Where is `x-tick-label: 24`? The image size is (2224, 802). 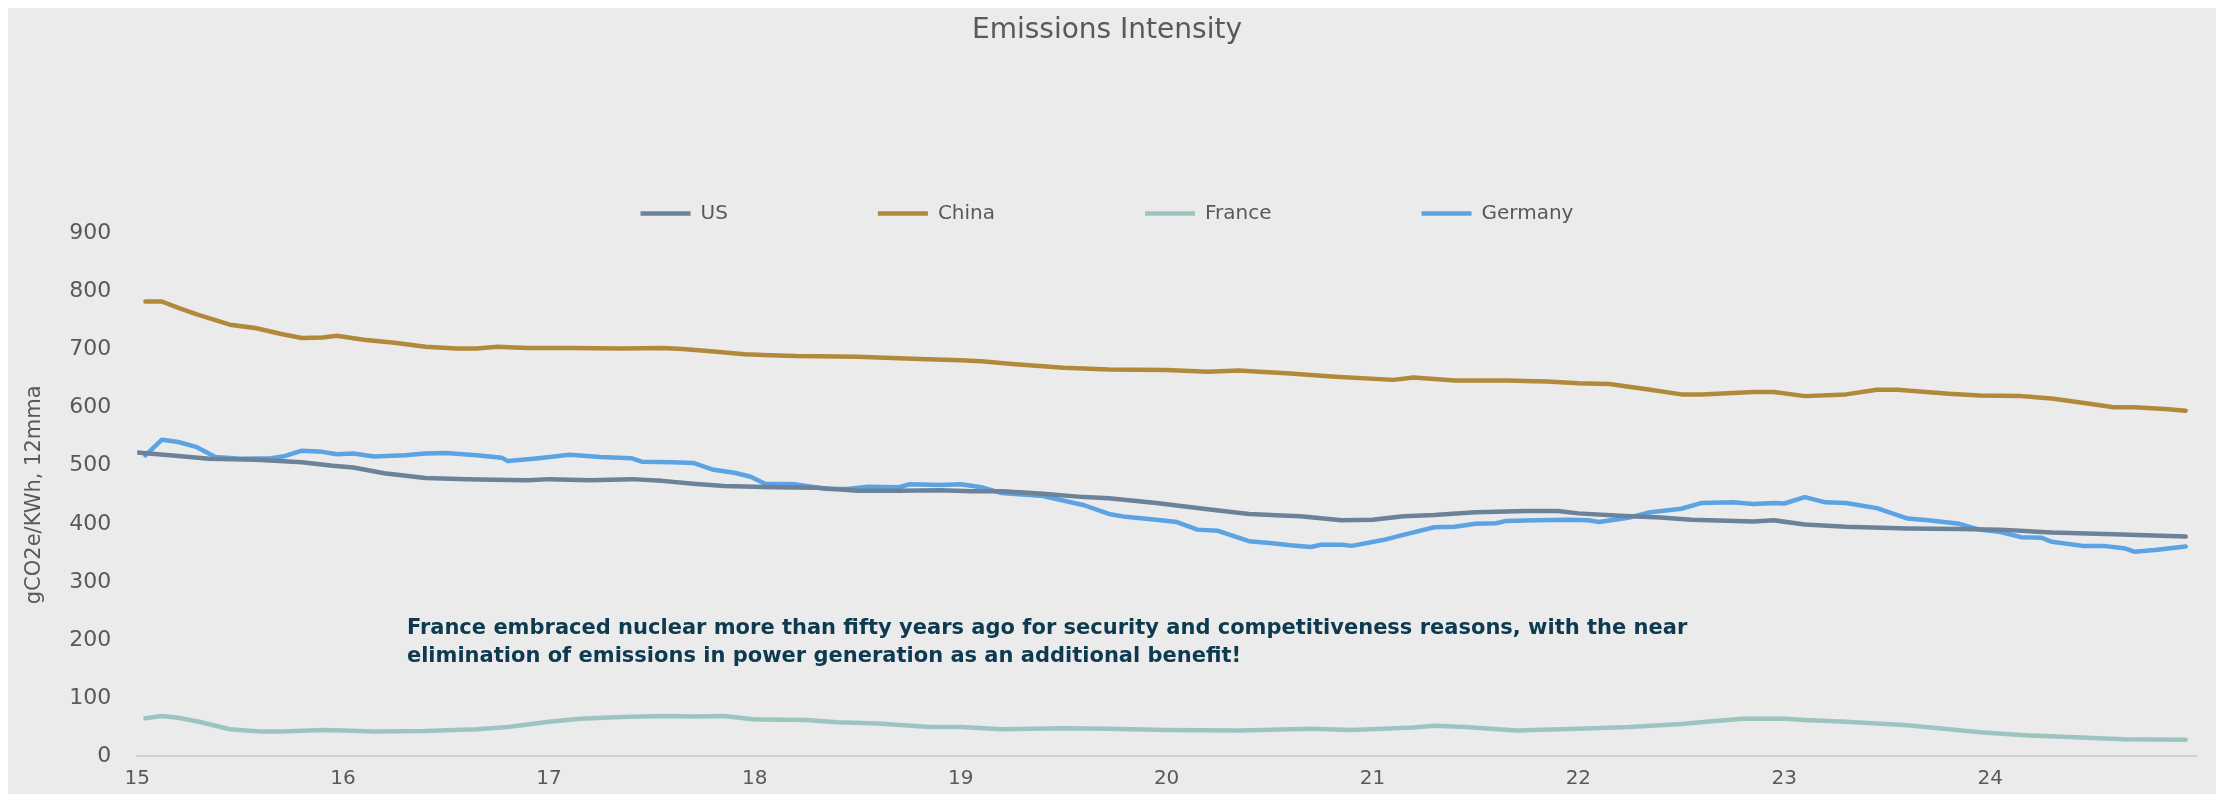 x-tick-label: 24 is located at coordinates (1990, 777).